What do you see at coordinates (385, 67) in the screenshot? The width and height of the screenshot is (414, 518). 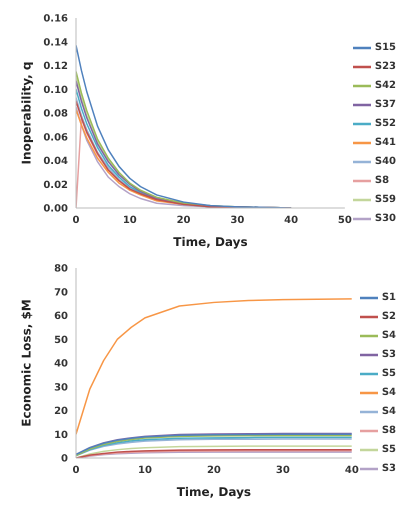 I see `legend-label: S23` at bounding box center [385, 67].